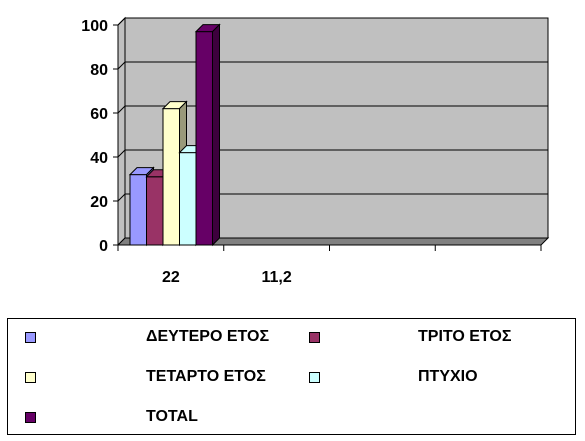 The image size is (585, 441). I want to click on y-tick-label: 40, so click(99, 158).